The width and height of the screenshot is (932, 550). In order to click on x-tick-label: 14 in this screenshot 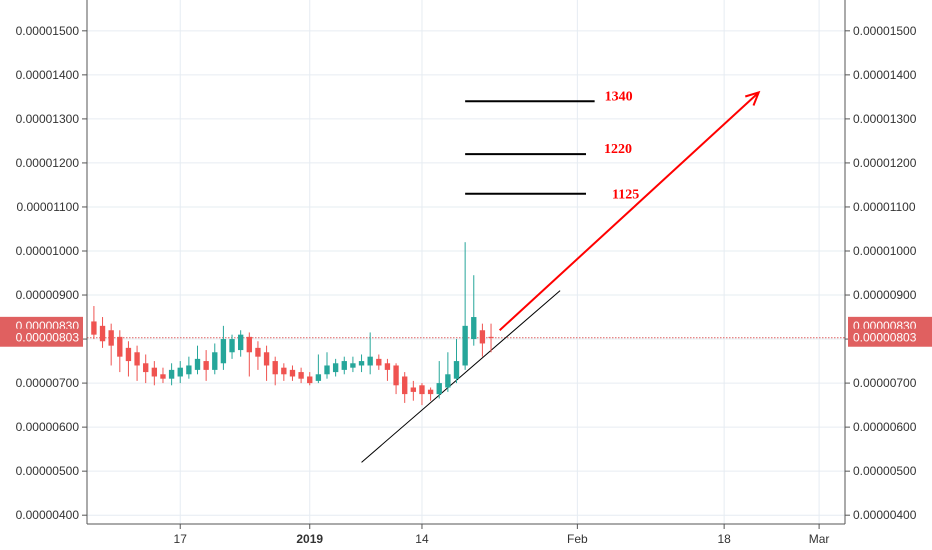, I will do `click(422, 539)`.